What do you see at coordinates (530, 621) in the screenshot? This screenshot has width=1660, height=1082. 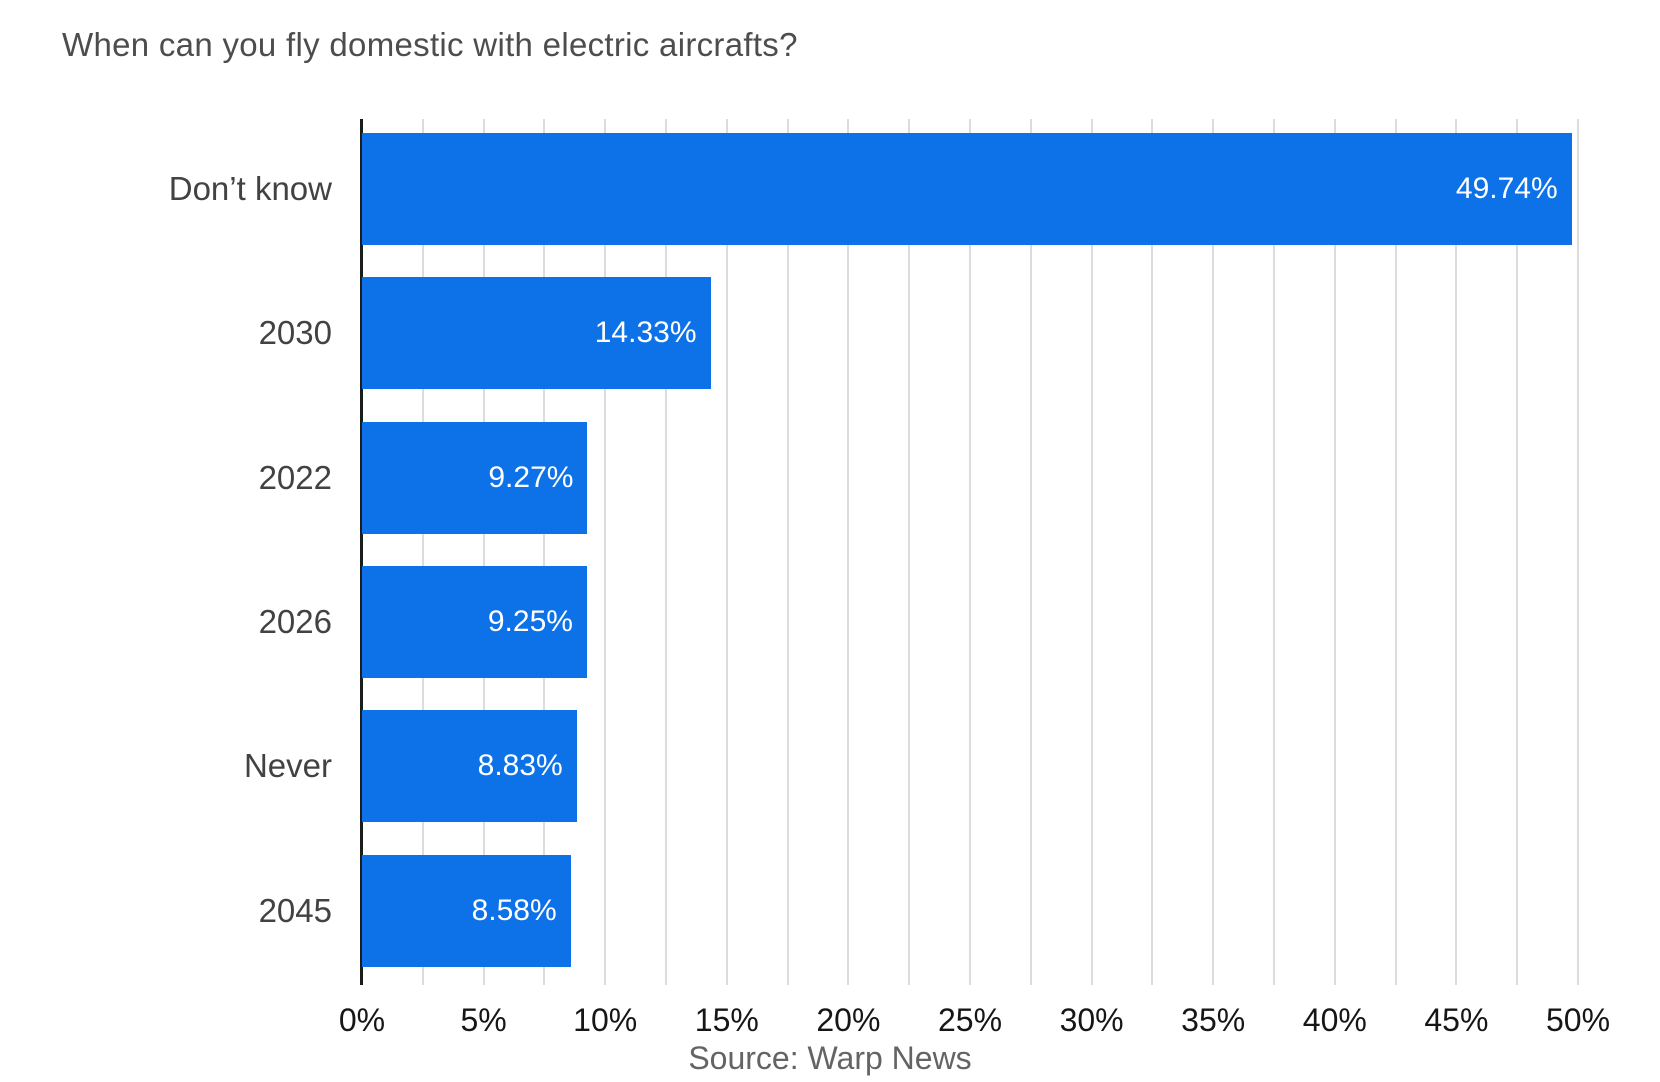 I see `bar-value-label: 9.25%` at bounding box center [530, 621].